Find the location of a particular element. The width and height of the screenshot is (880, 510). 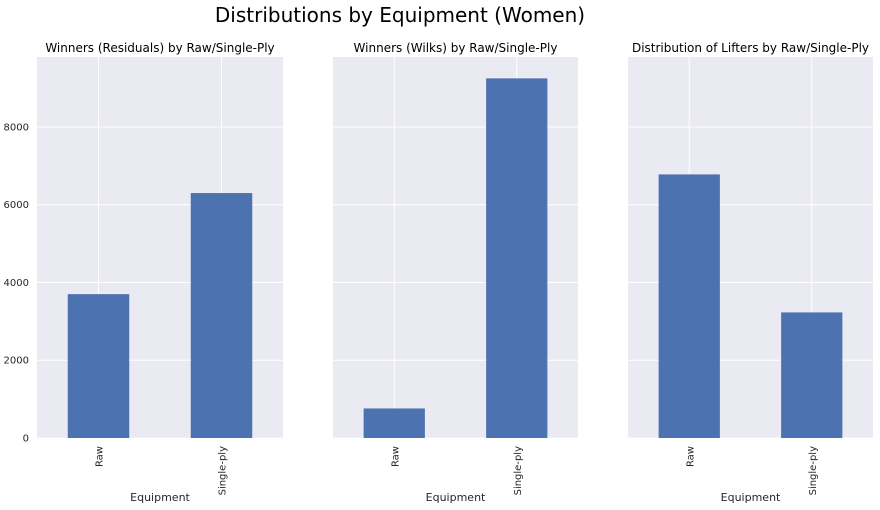

y-tick-label: 2000 is located at coordinates (16, 361).